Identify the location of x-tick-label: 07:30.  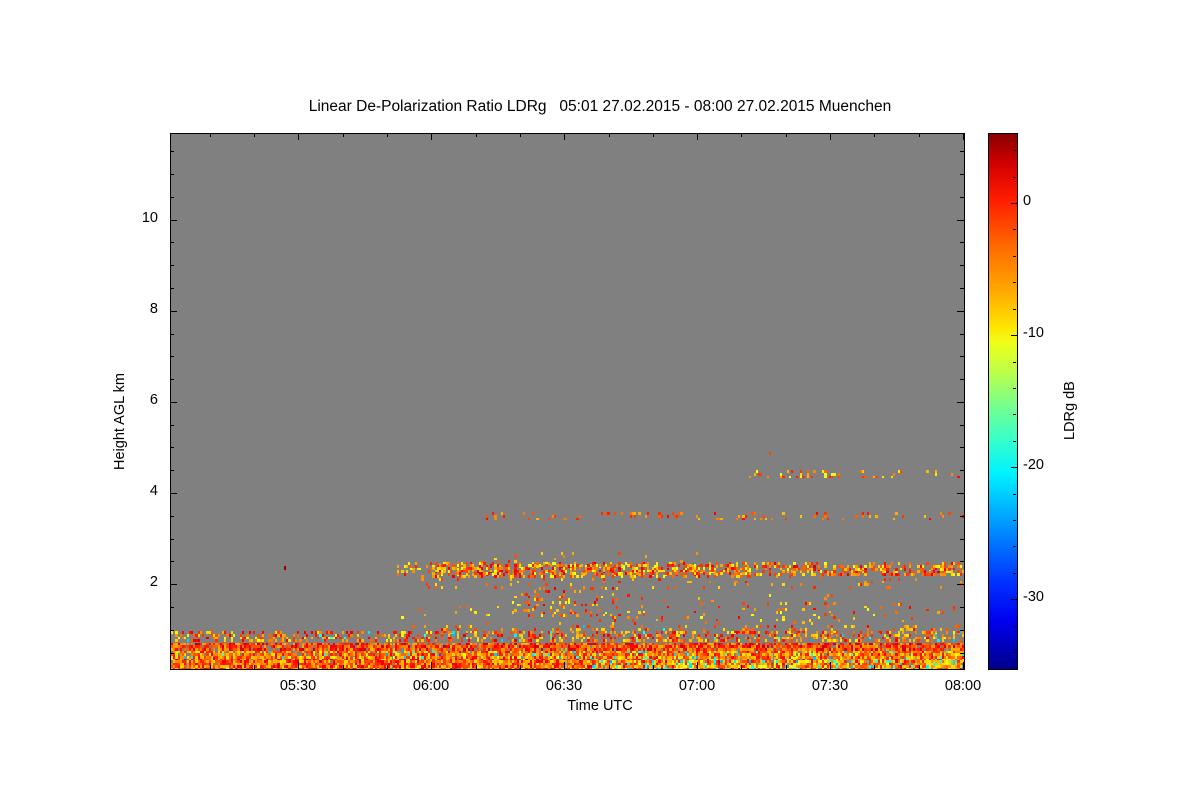
(830, 686).